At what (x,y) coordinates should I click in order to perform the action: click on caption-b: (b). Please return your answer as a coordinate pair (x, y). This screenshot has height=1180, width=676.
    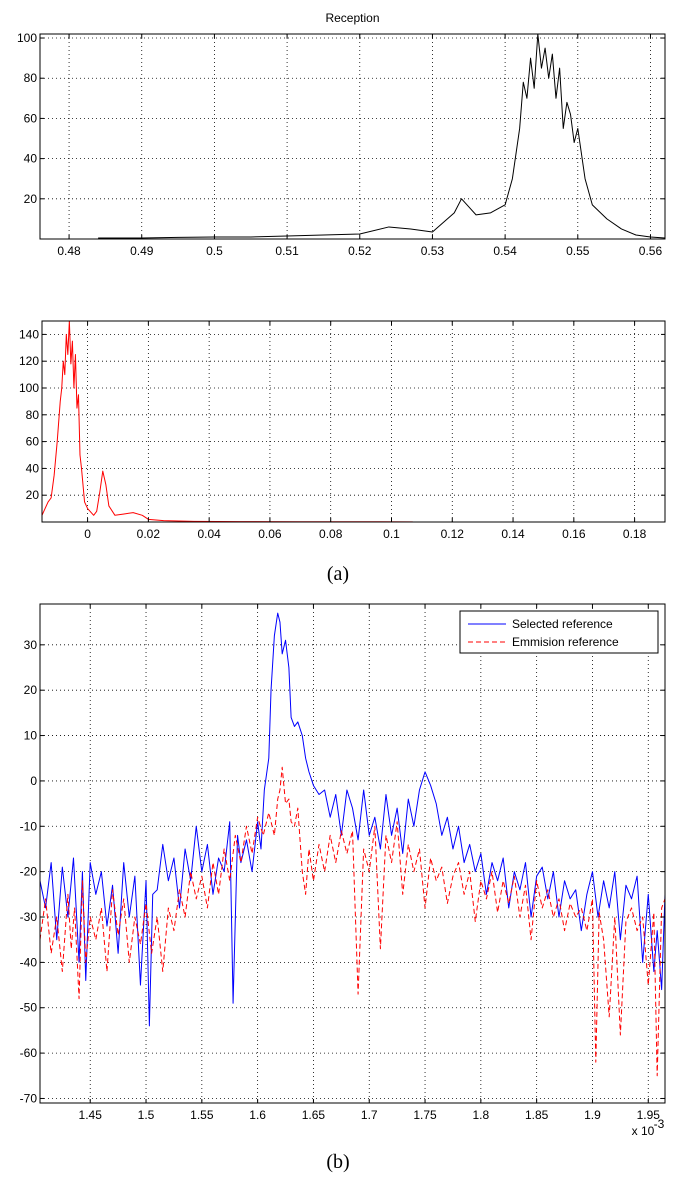
    Looking at the image, I should click on (337, 1162).